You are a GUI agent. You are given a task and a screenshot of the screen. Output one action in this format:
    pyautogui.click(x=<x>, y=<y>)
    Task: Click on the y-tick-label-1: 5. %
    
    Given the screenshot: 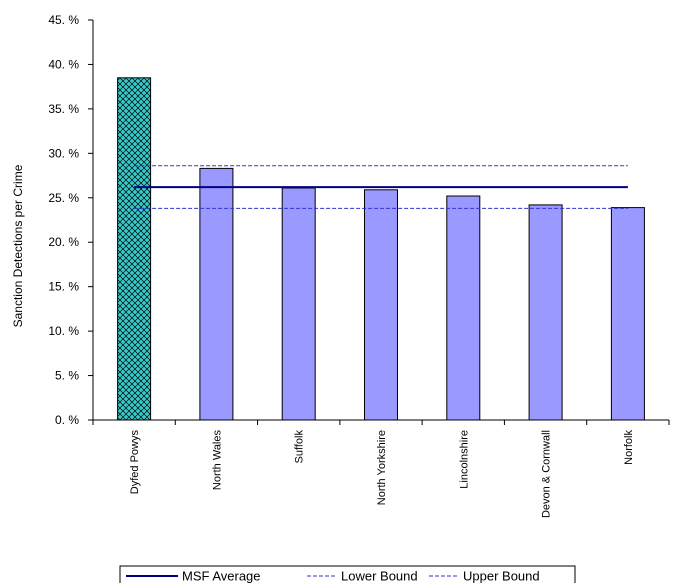 What is the action you would take?
    pyautogui.click(x=67, y=376)
    